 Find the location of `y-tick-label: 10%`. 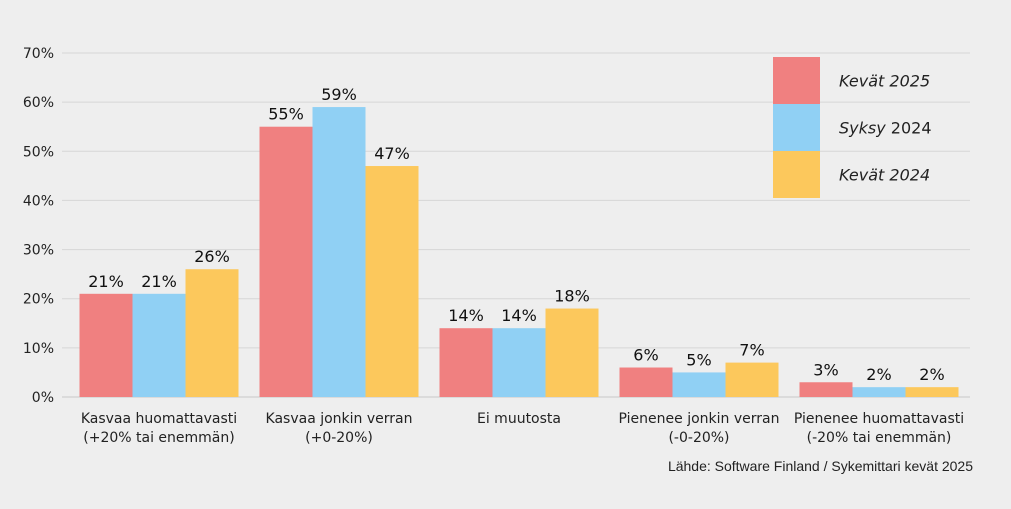

y-tick-label: 10% is located at coordinates (38, 349).